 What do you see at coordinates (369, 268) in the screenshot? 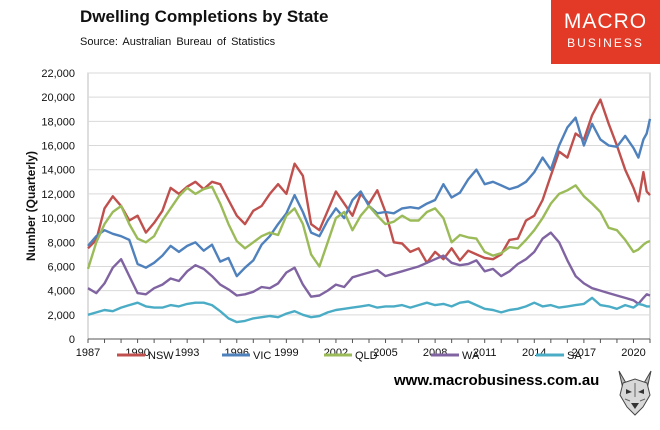
I see `series-line-wa` at bounding box center [369, 268].